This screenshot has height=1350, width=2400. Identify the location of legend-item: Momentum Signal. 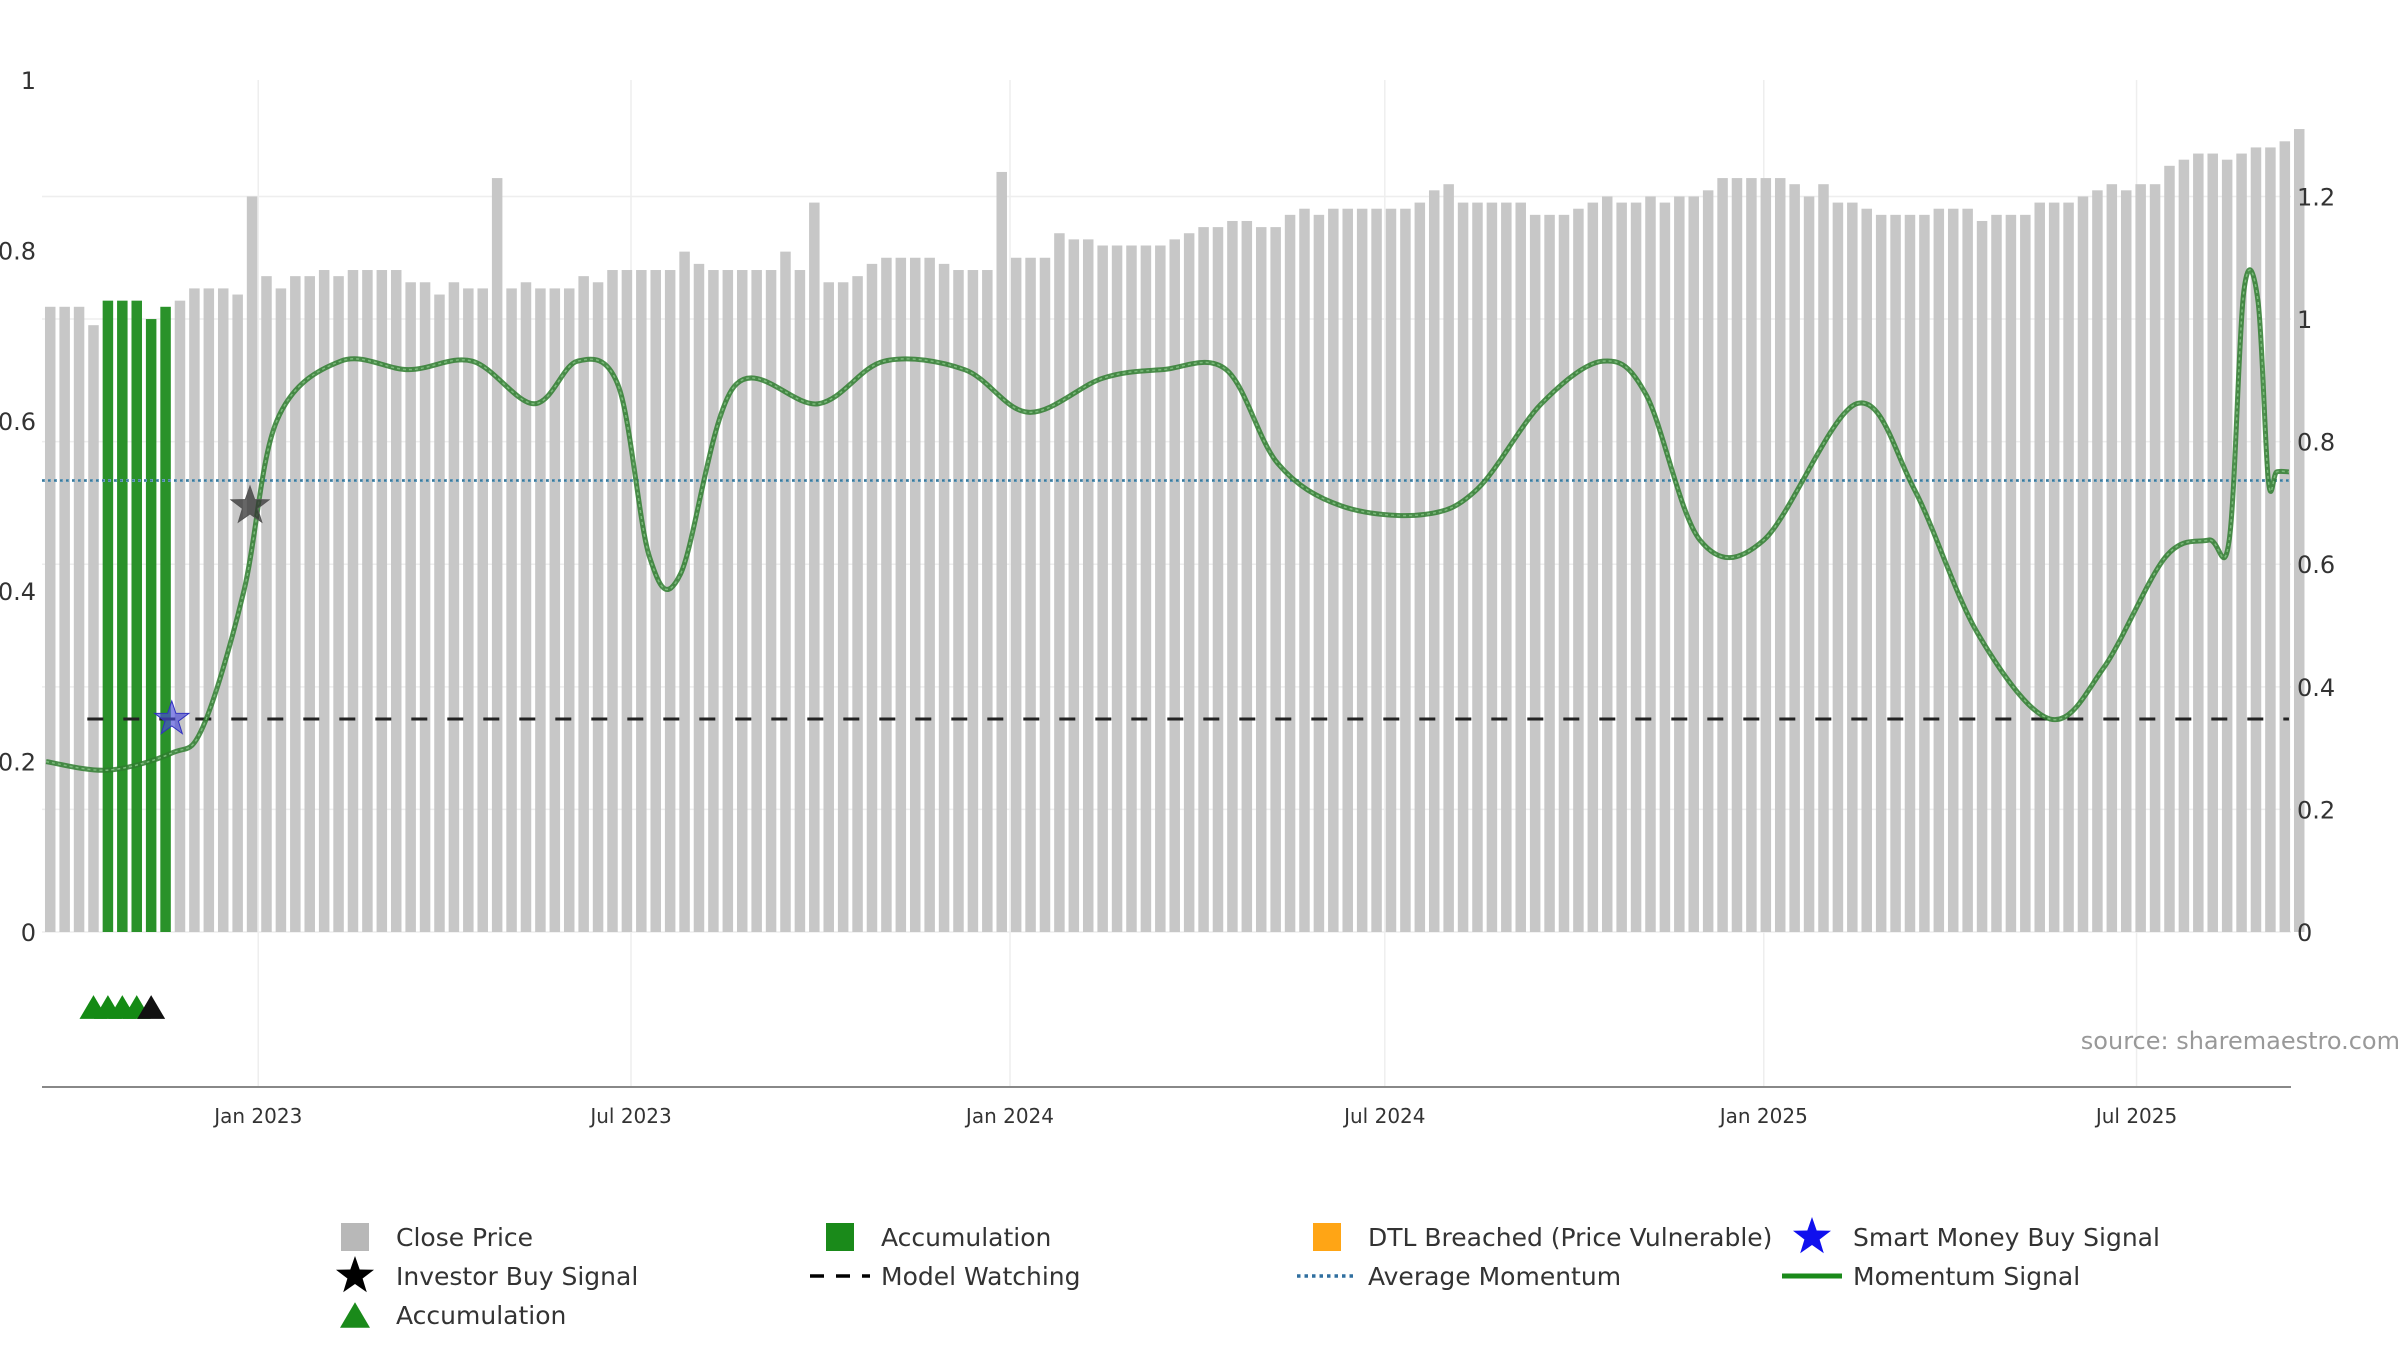
(1931, 1276).